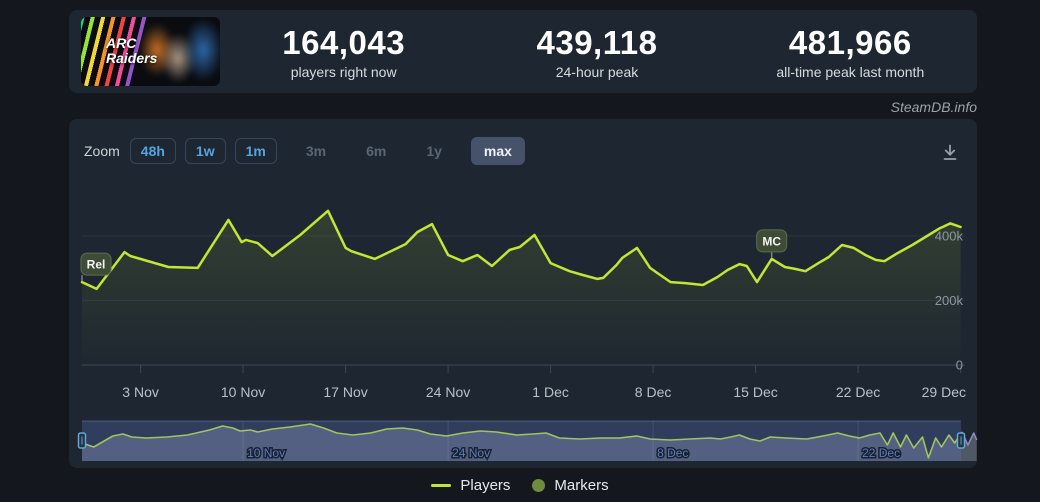  What do you see at coordinates (316, 151) in the screenshot?
I see `zoom-3m-button: 3m` at bounding box center [316, 151].